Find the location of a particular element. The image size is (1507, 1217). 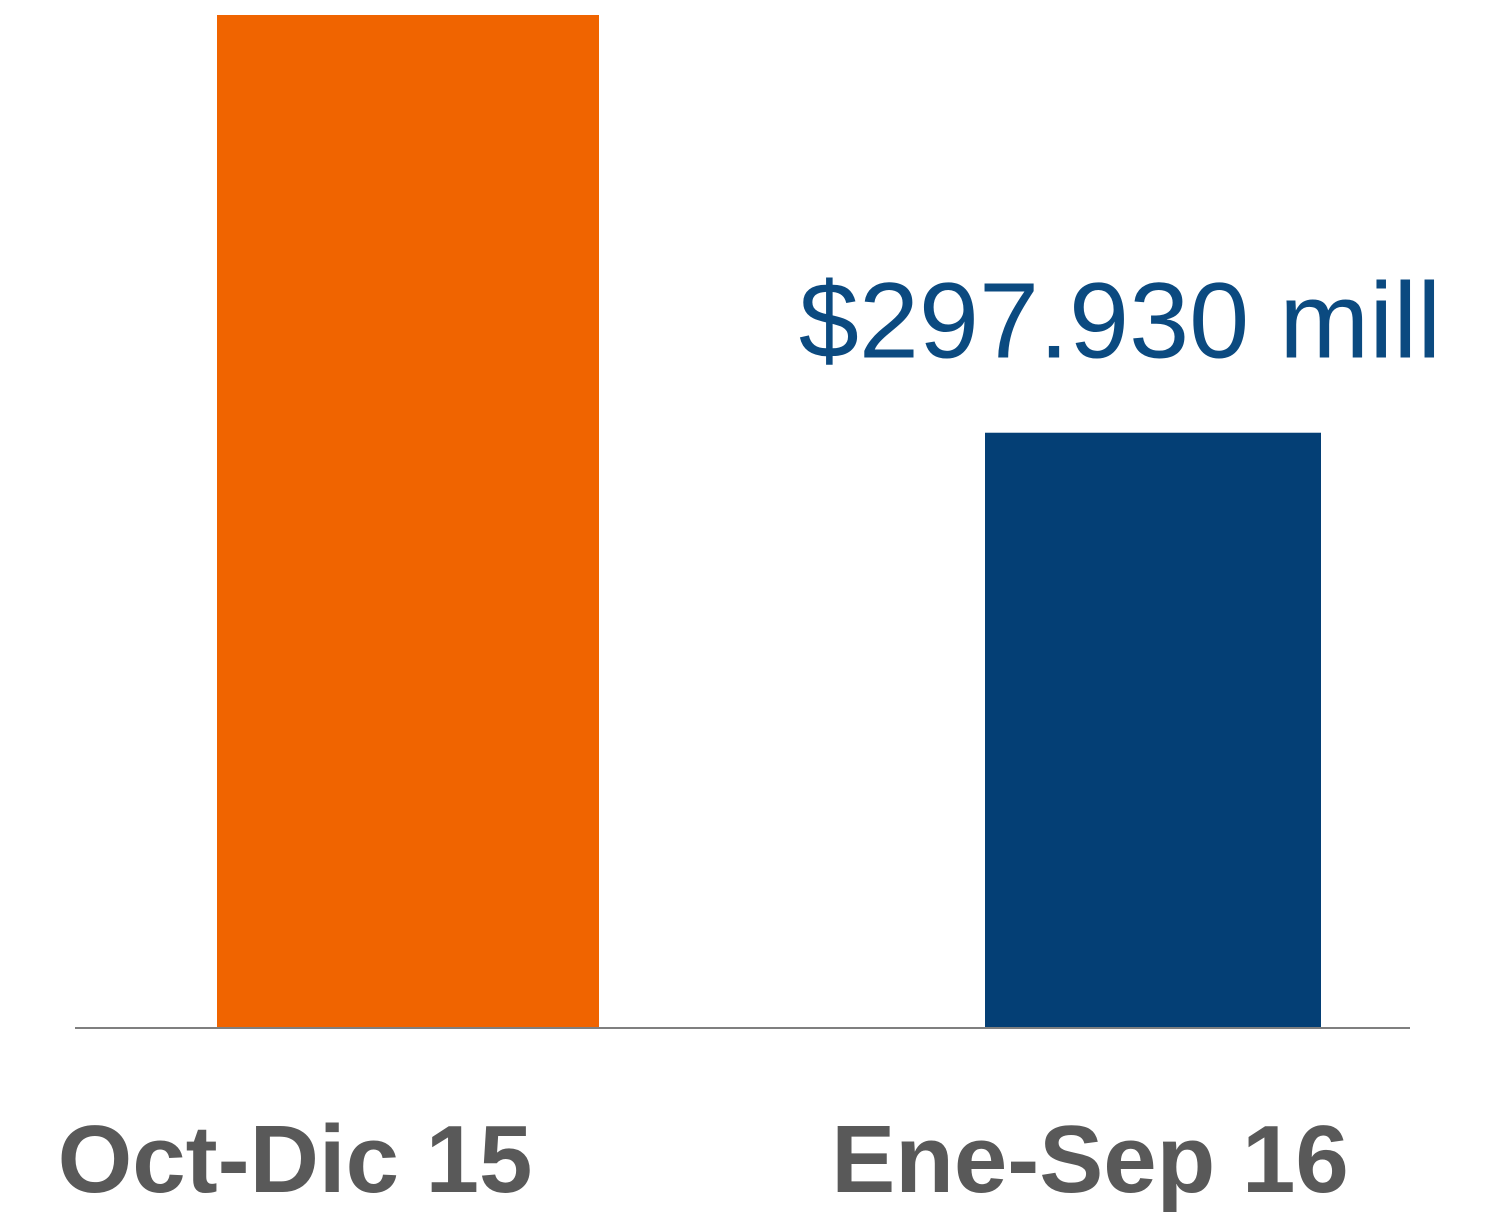

data-label: $297.930 mill is located at coordinates (1120, 320).